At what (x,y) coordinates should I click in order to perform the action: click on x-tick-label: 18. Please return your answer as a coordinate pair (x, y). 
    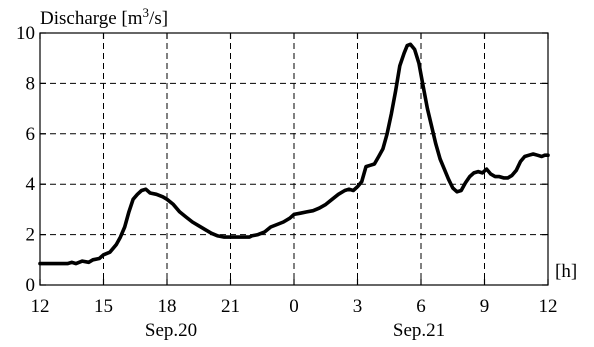
    Looking at the image, I should click on (167, 306).